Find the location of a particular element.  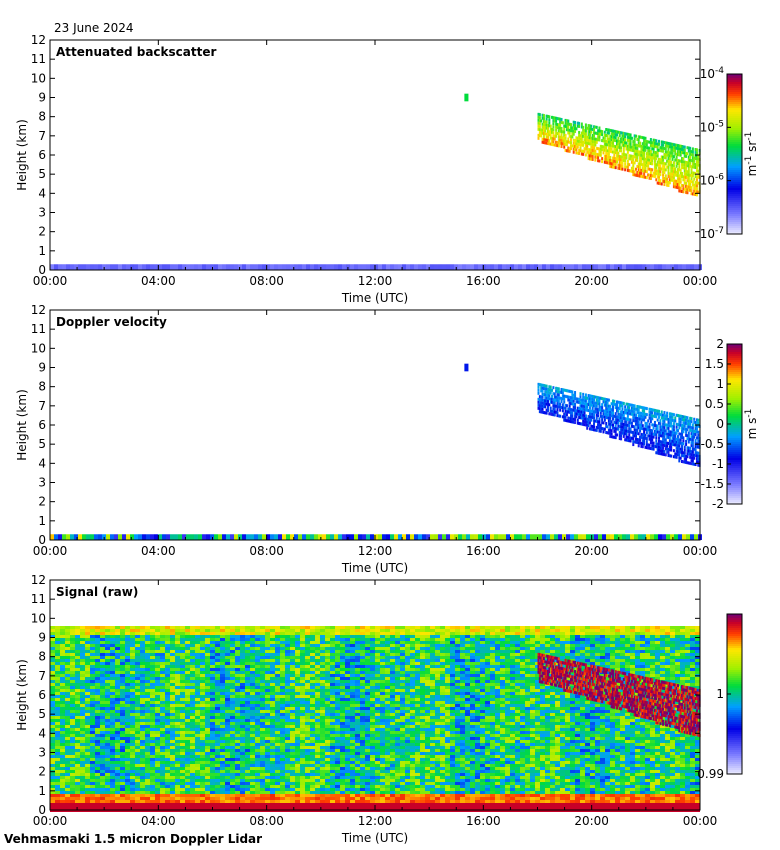

x-tick-label: 00:00 is located at coordinates (50, 281).